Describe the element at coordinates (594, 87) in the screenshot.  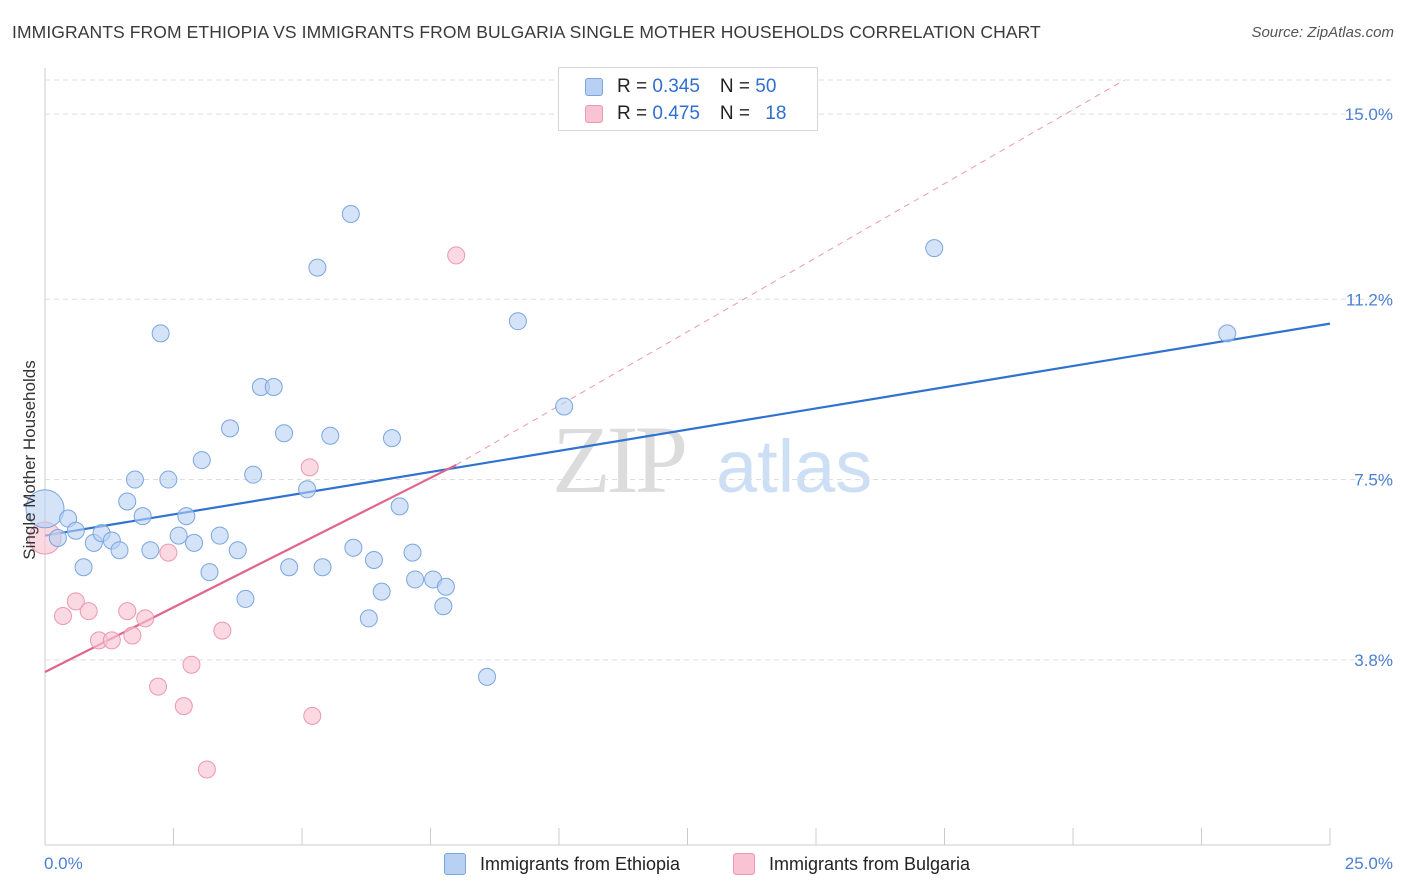
I see `ethiopia-swatch` at that location.